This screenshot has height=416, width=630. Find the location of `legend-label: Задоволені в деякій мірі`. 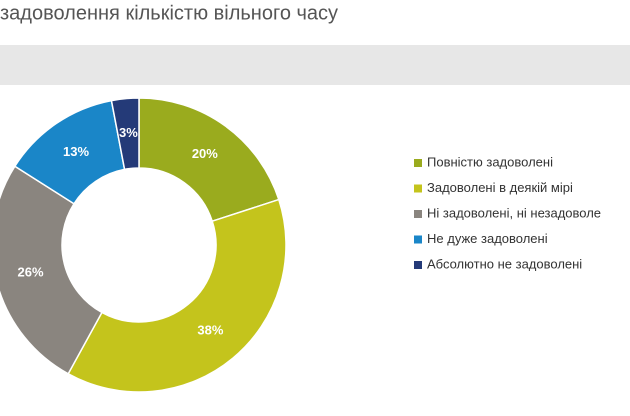

legend-label: Задоволені в деякій мірі is located at coordinates (500, 187).